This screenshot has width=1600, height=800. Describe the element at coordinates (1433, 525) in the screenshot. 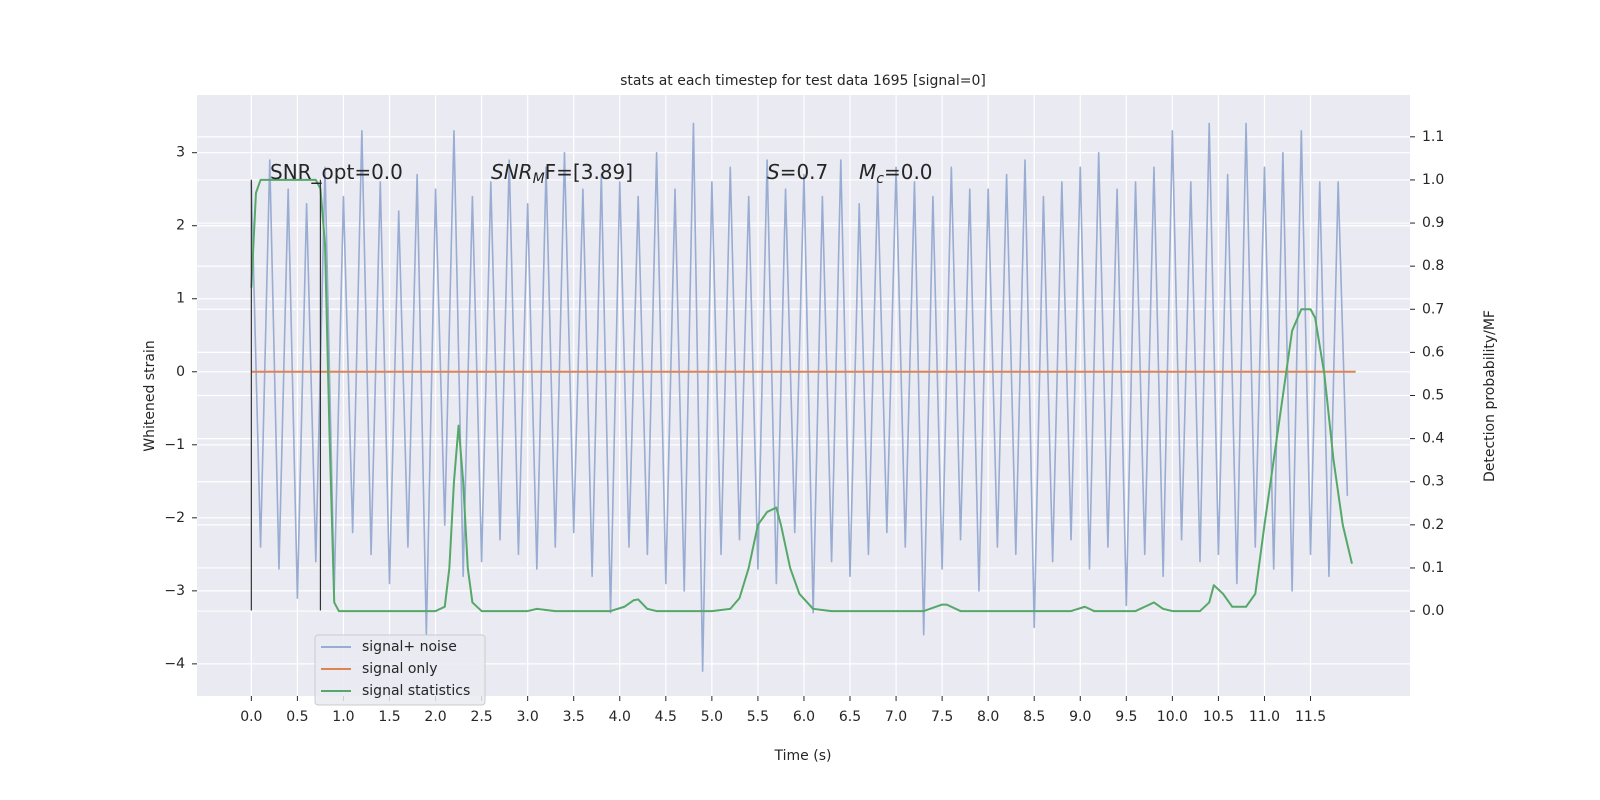

I see `y2-tick-label: 0.2` at that location.